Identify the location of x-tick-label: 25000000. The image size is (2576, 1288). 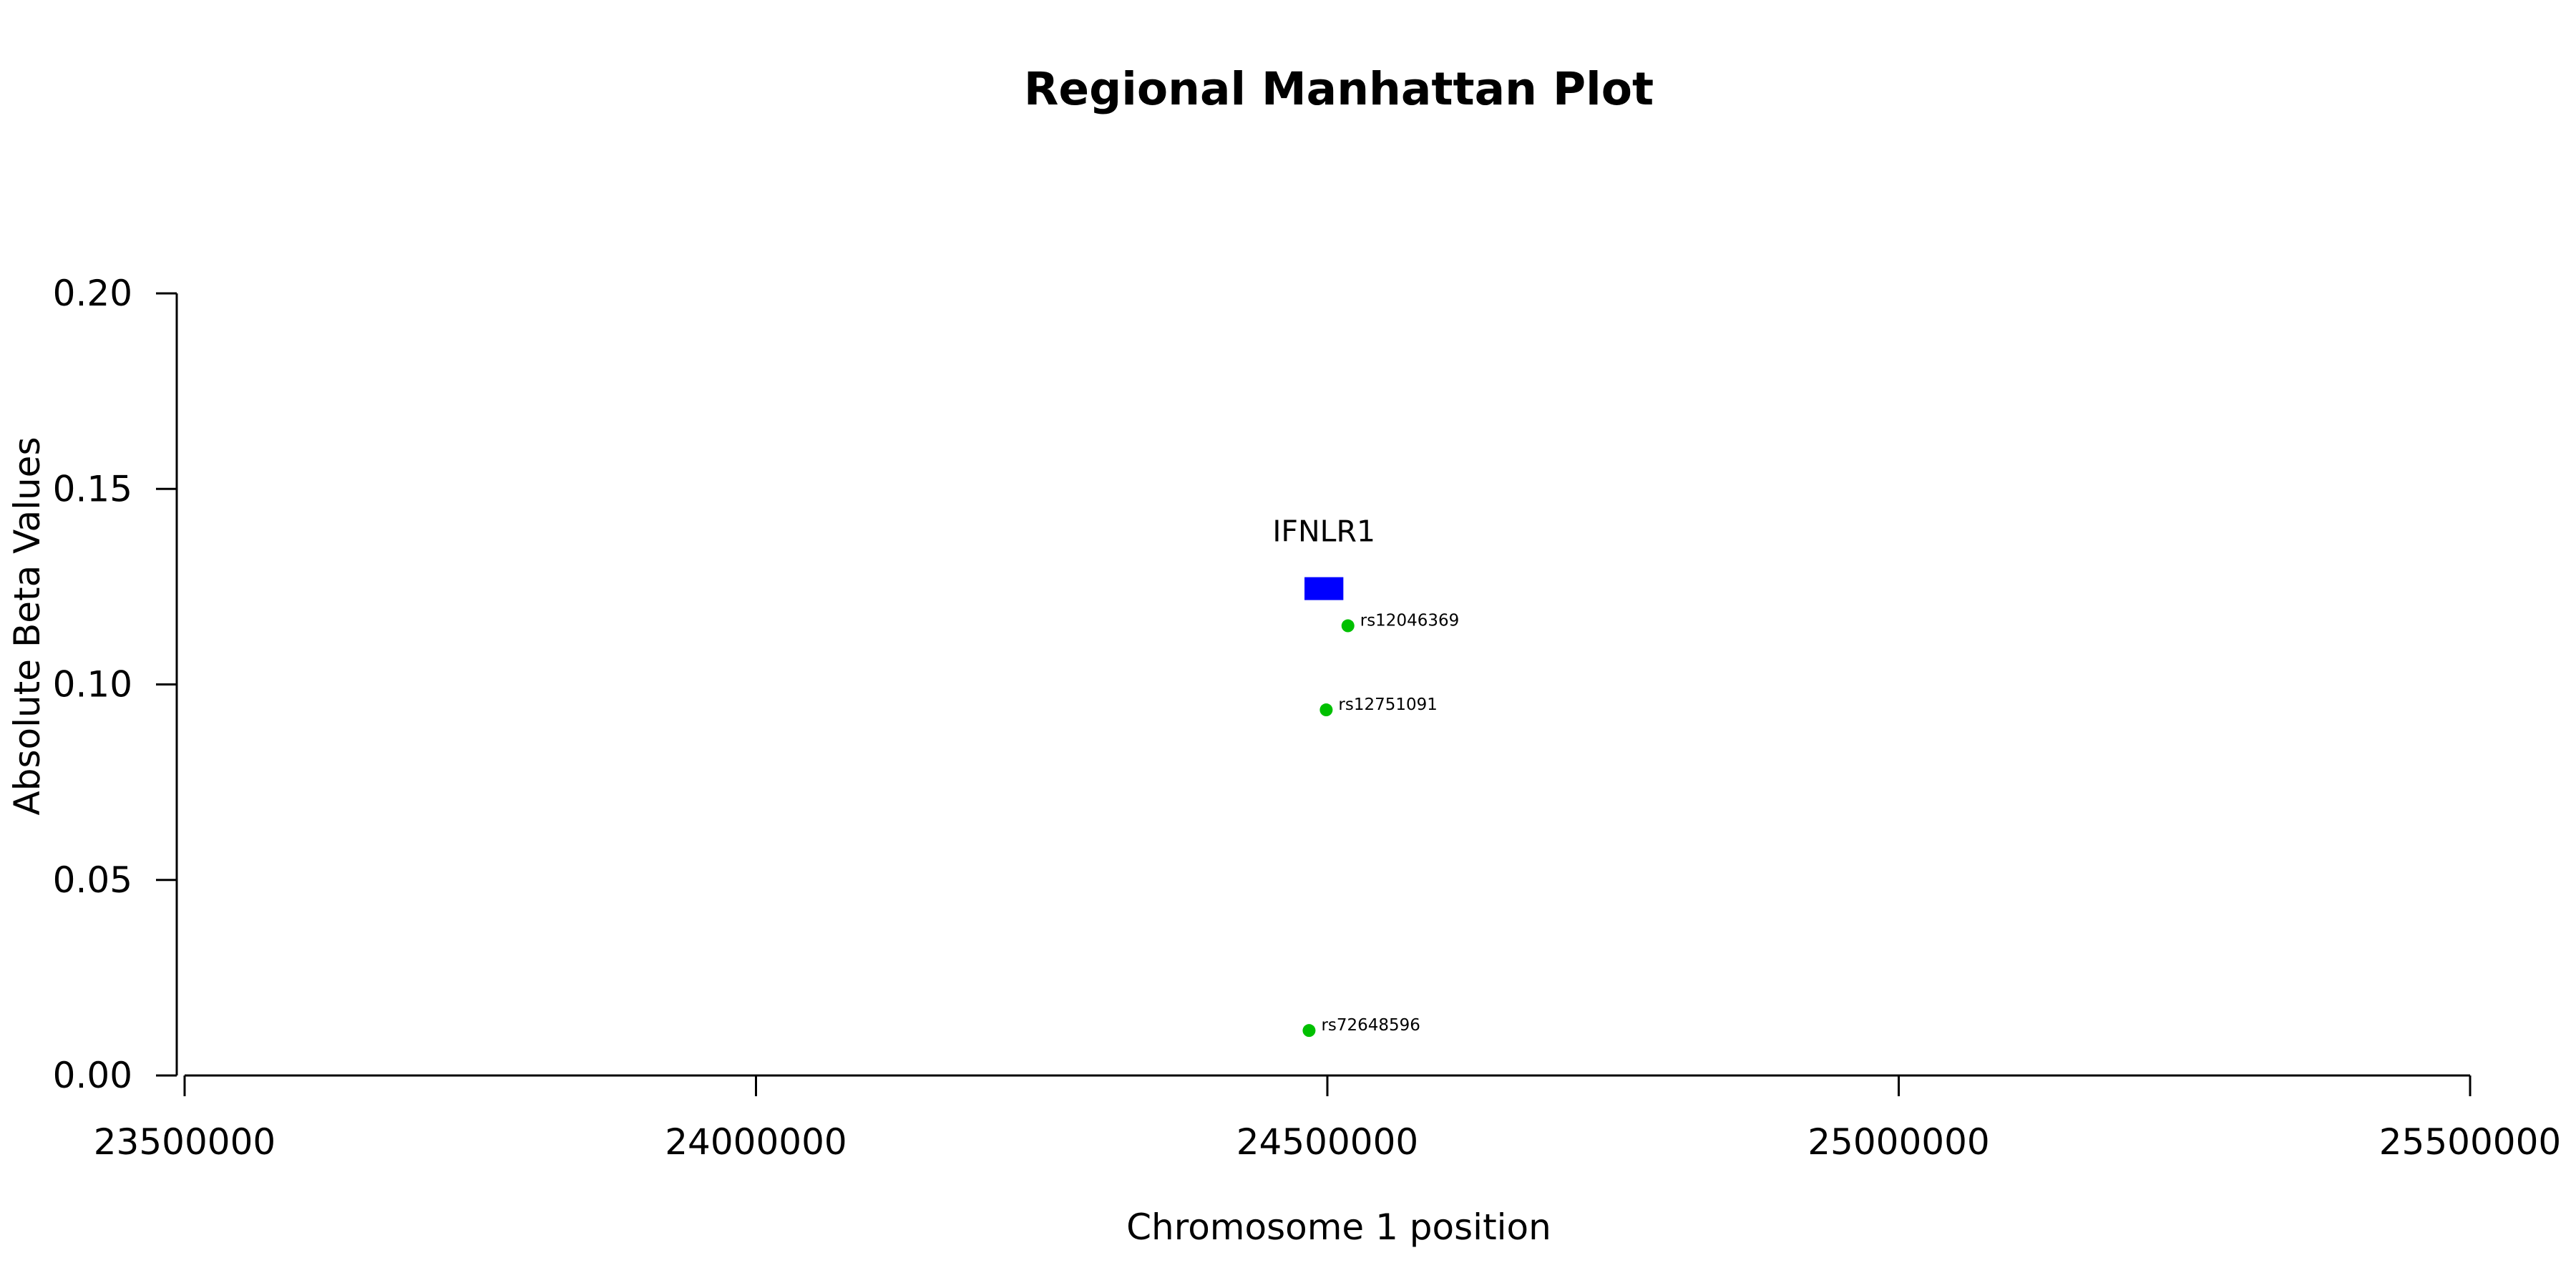
(1898, 1142).